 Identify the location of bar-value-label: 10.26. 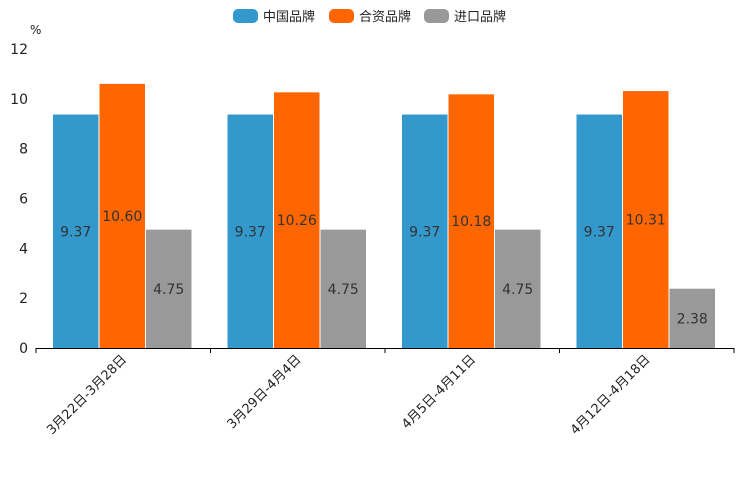
(297, 221).